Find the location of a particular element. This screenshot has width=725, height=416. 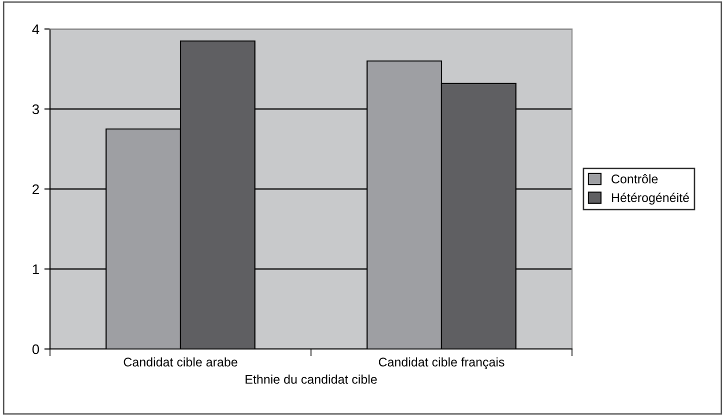

x-tick-label: Candidat cible arabe is located at coordinates (181, 362).